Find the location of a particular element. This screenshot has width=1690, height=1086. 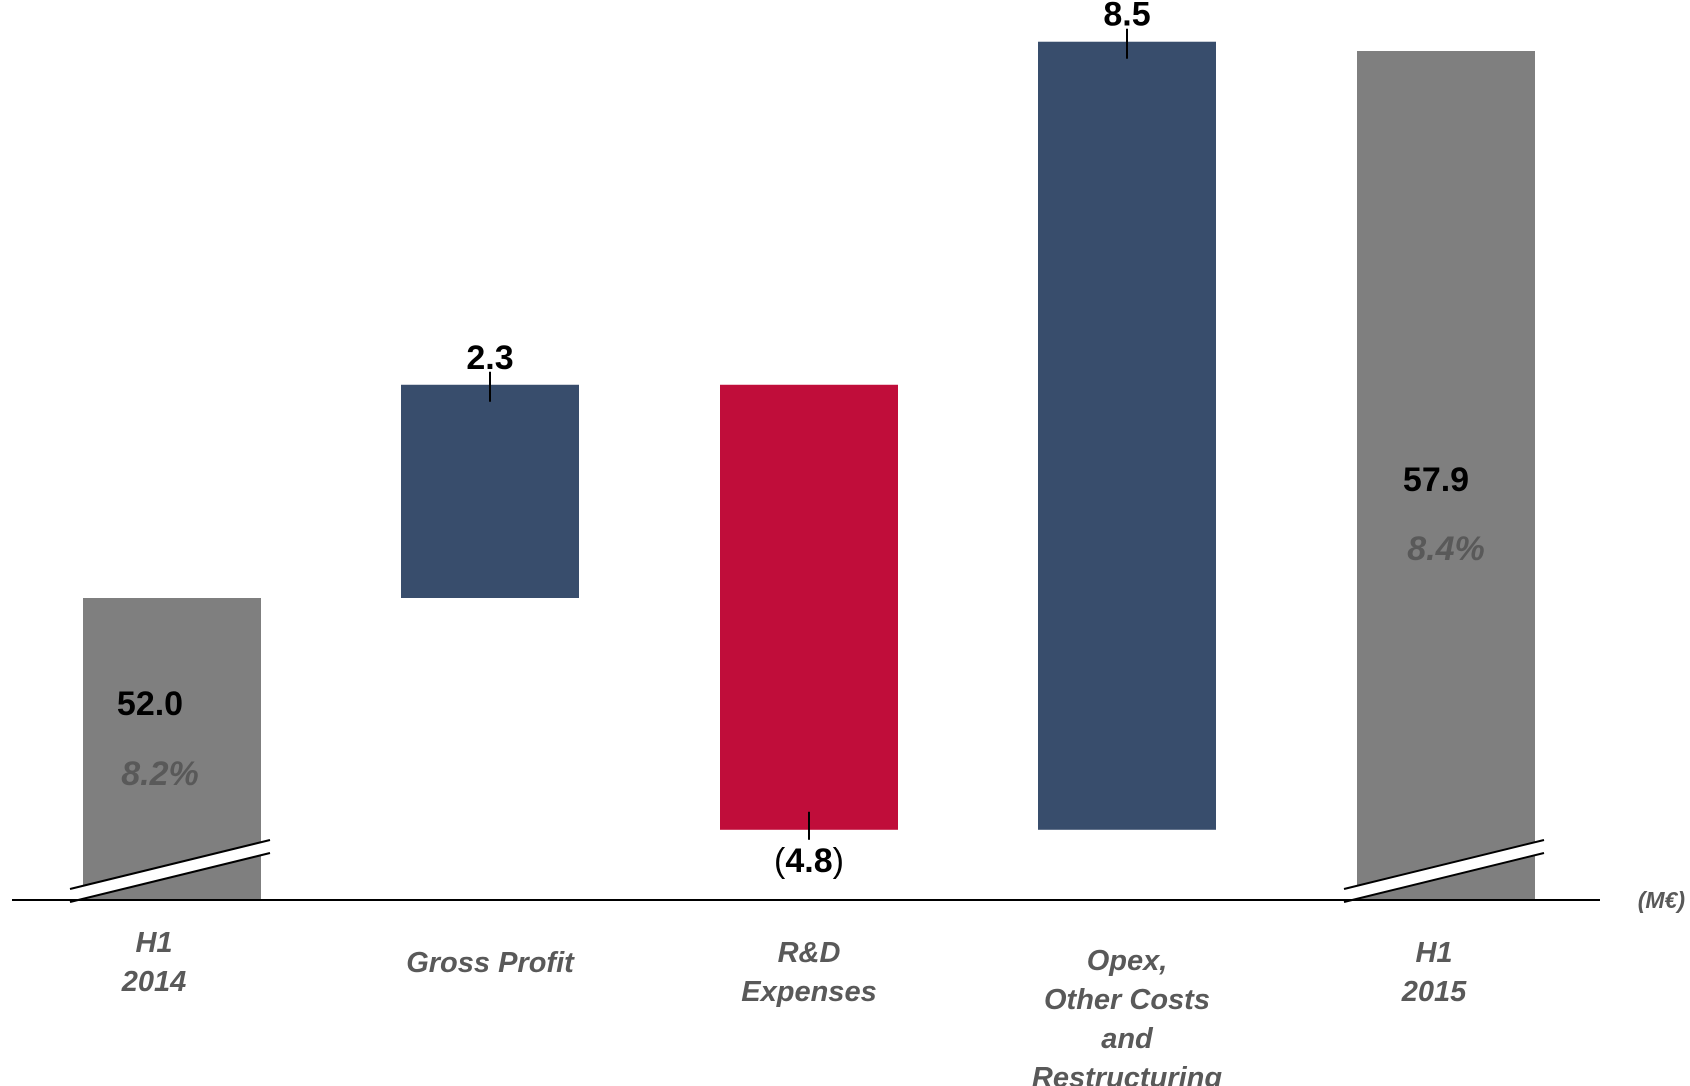

category-label-2: Gross Profit is located at coordinates (490, 963).